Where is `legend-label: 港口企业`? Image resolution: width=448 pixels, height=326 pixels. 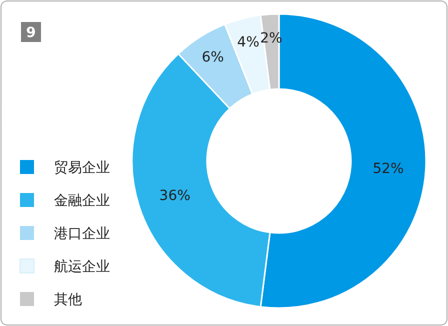
legend-label: 港口企业 is located at coordinates (82, 234).